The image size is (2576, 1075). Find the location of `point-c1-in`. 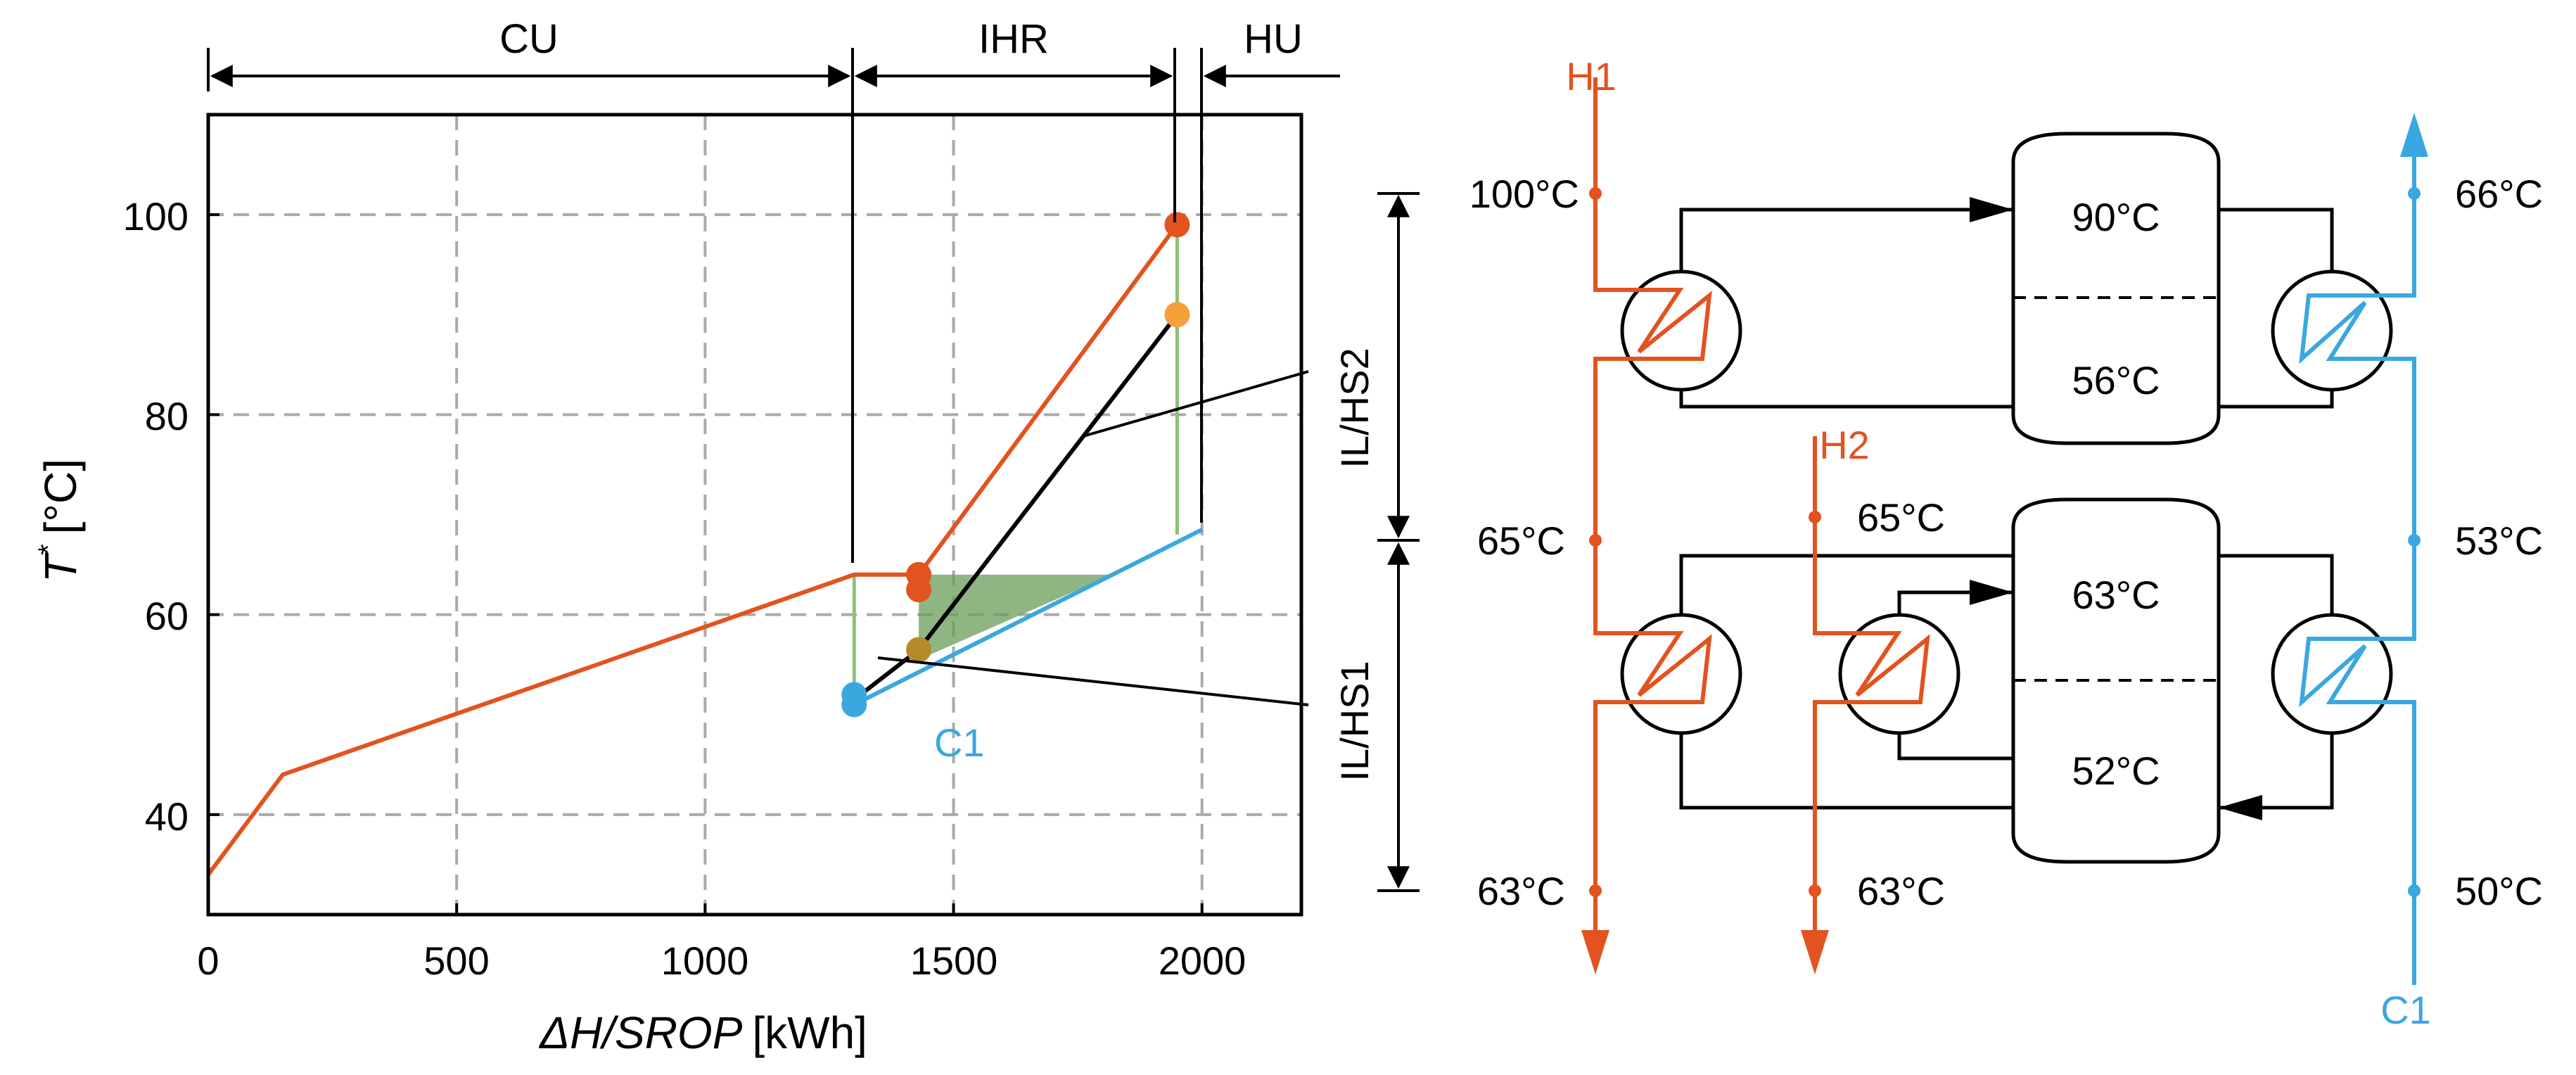

point-c1-in is located at coordinates (2414, 890).